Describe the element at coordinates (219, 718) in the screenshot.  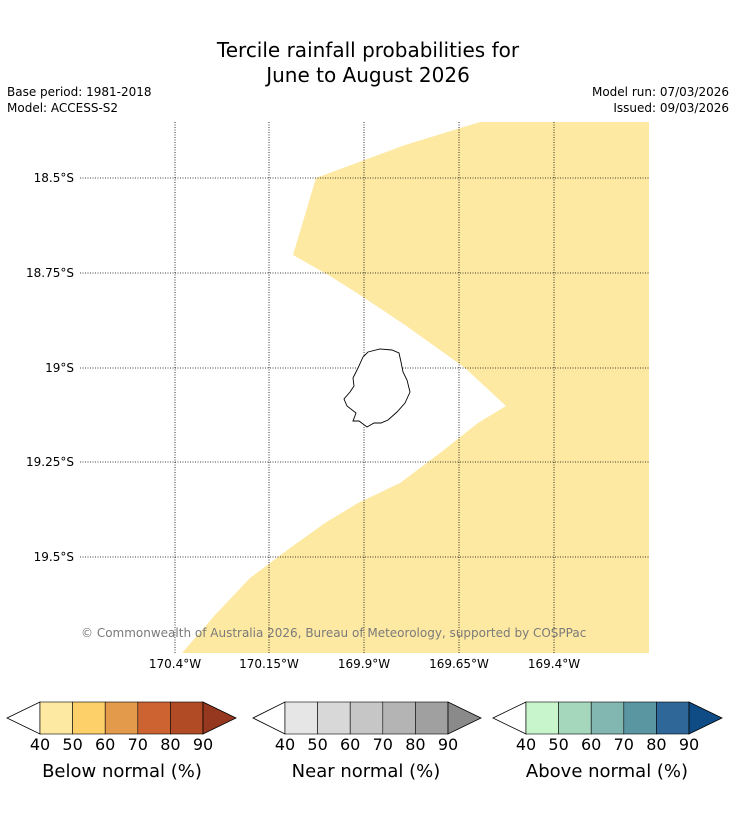
I see `below-colorbar-max-extend` at that location.